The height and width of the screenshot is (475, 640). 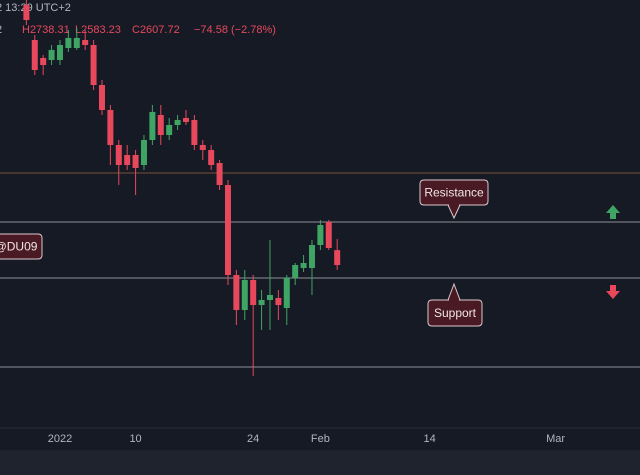 I want to click on info-item: C2607.72, so click(x=156, y=30).